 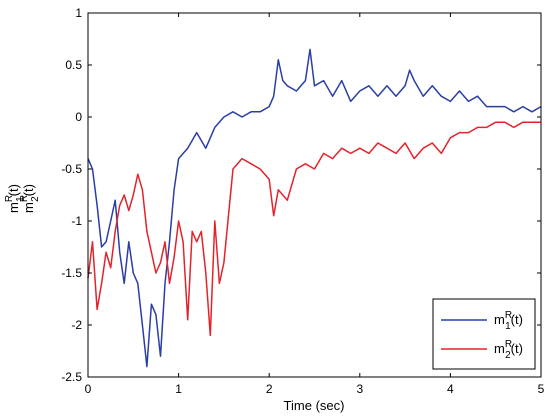 What do you see at coordinates (71, 169) in the screenshot?
I see `y-tick-label: -0.5` at bounding box center [71, 169].